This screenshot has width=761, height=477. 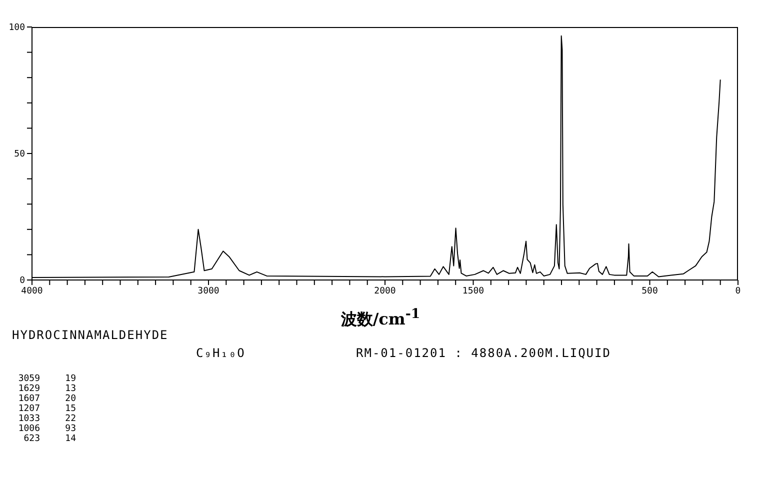 I want to click on x-tick-label: 1500, so click(x=473, y=291).